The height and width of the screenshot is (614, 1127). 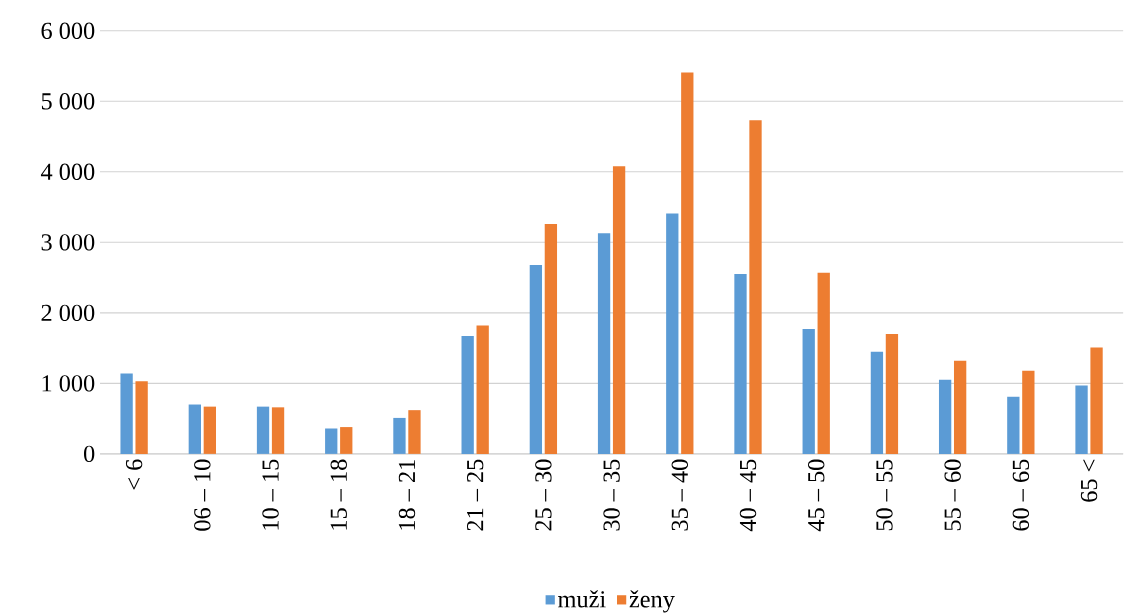 What do you see at coordinates (89, 454) in the screenshot?
I see `y-tick-label: 0` at bounding box center [89, 454].